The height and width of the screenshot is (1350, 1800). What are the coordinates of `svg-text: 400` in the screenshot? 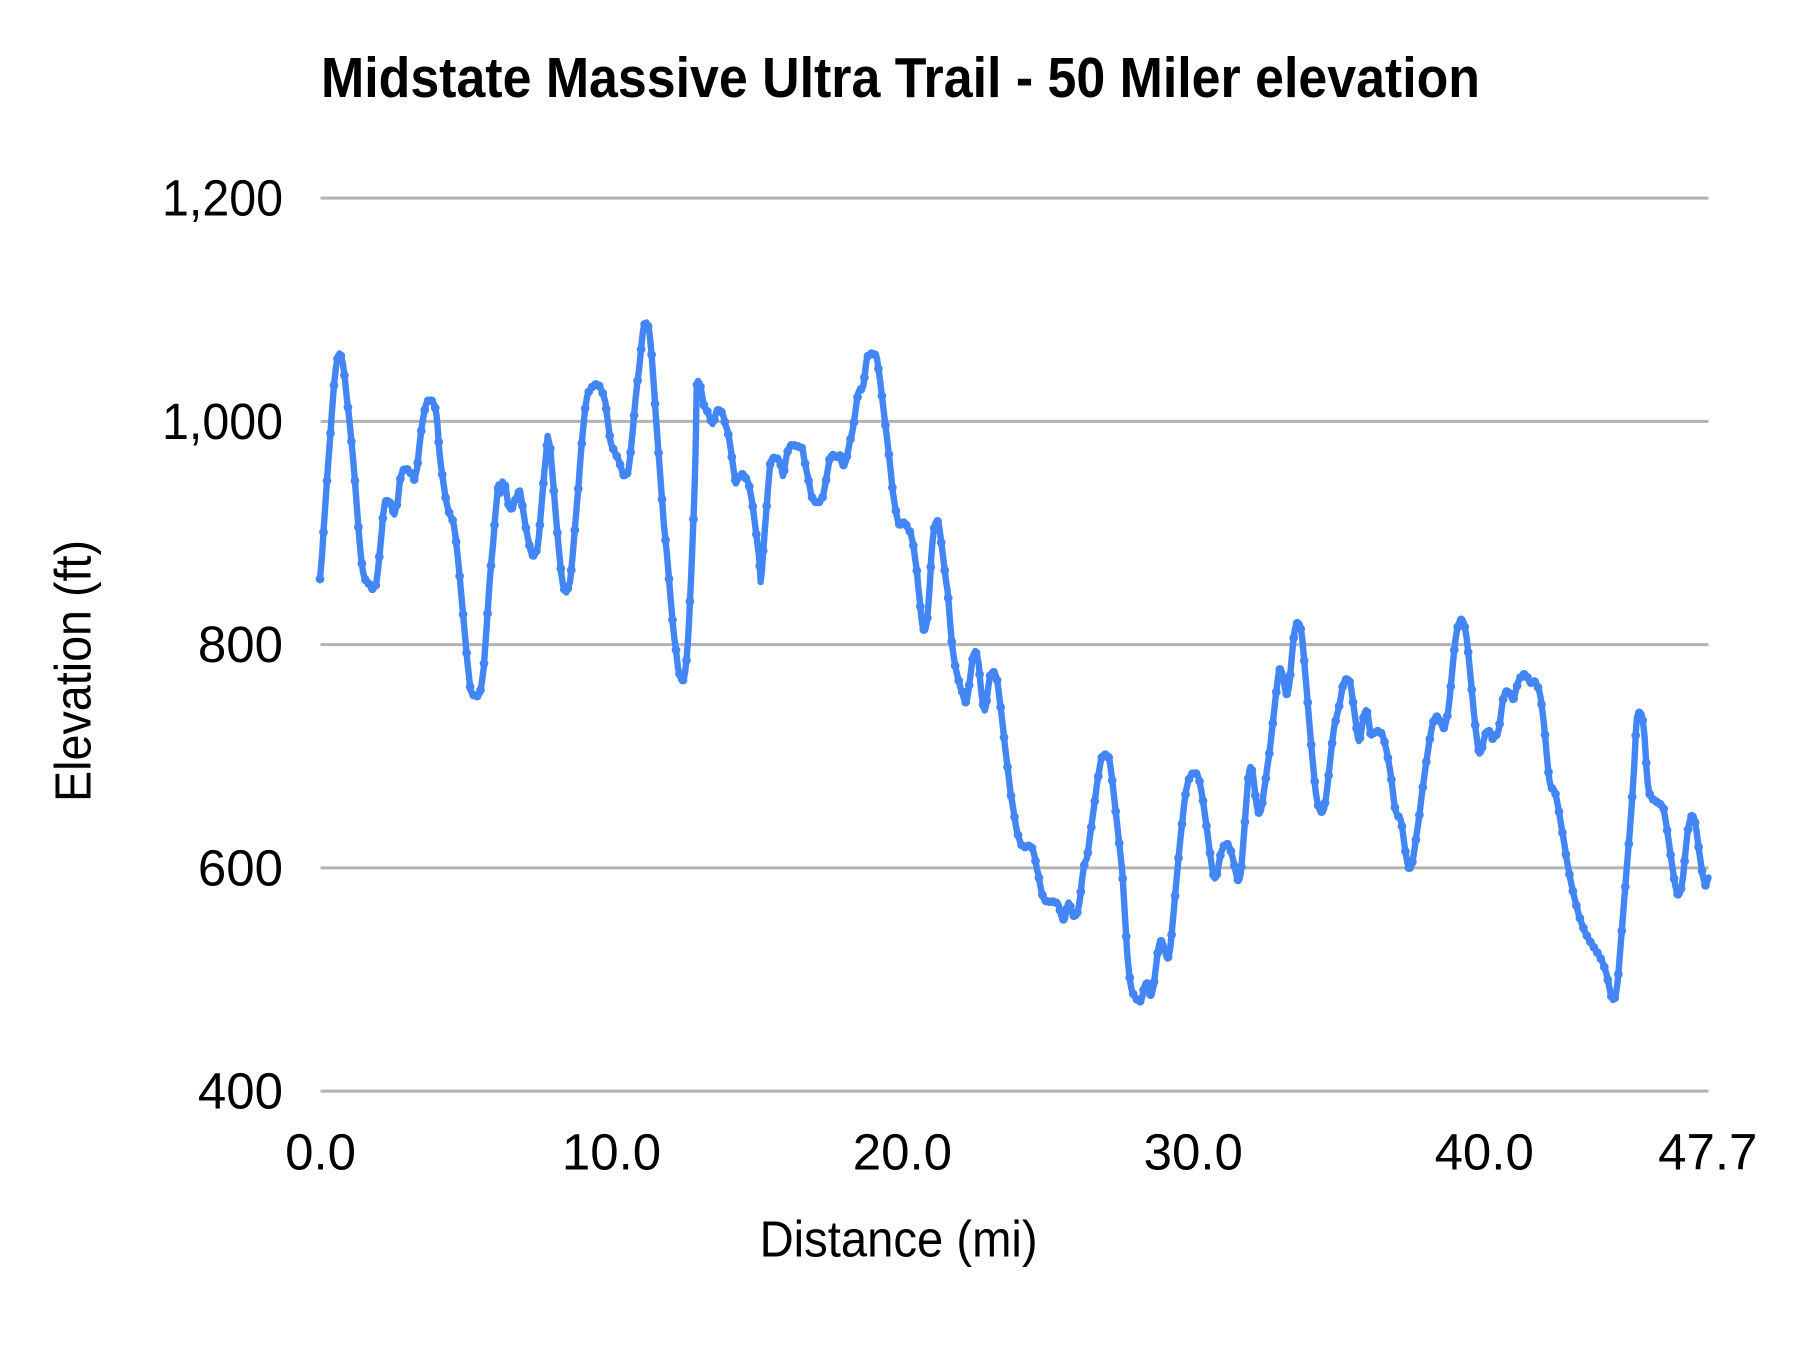 It's located at (240, 1091).